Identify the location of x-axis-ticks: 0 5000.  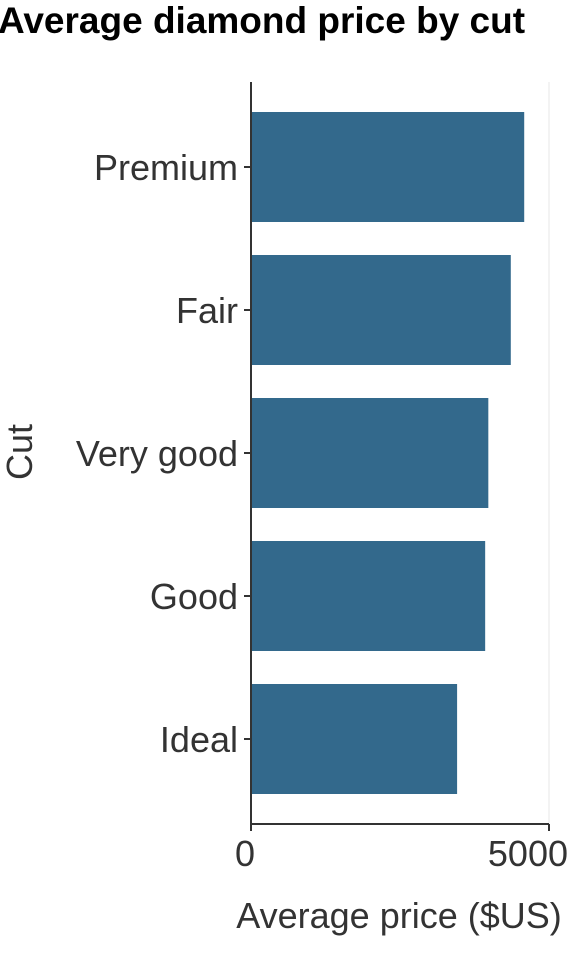
(401, 849).